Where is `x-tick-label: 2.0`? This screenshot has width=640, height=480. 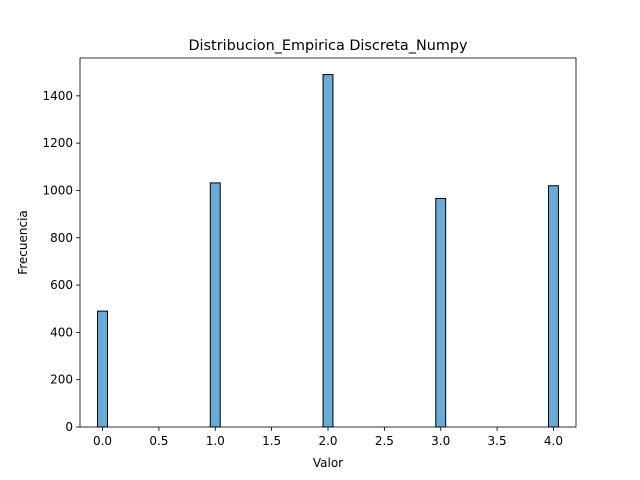 x-tick-label: 2.0 is located at coordinates (327, 441).